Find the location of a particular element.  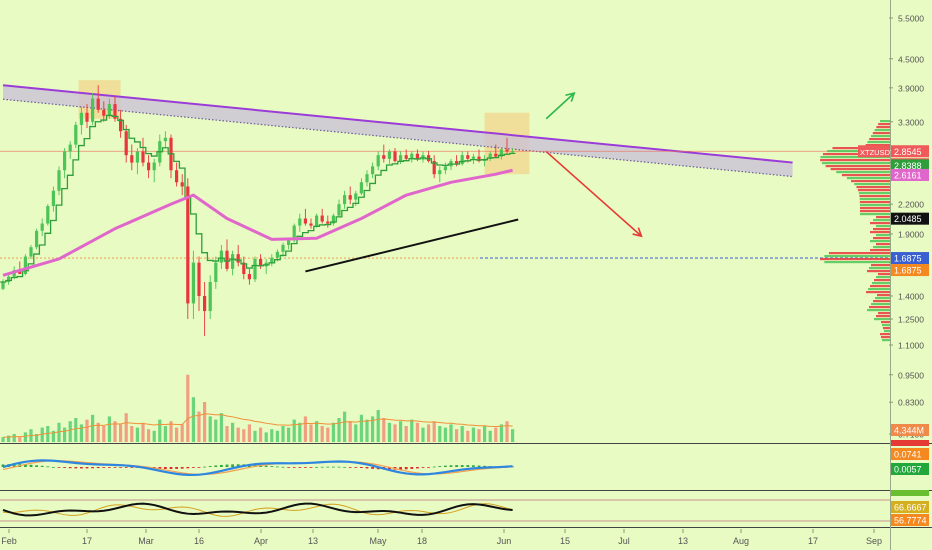

time-tick-label: 13 is located at coordinates (313, 541).